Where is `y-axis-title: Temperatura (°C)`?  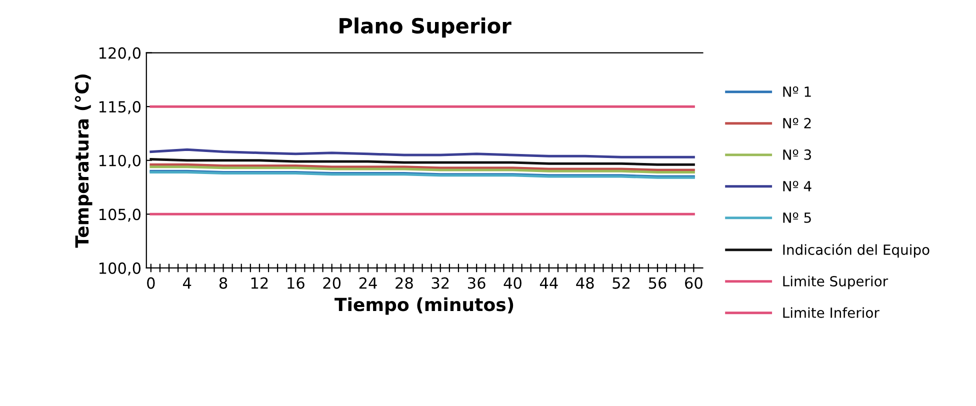 y-axis-title: Temperatura (°C) is located at coordinates (83, 161).